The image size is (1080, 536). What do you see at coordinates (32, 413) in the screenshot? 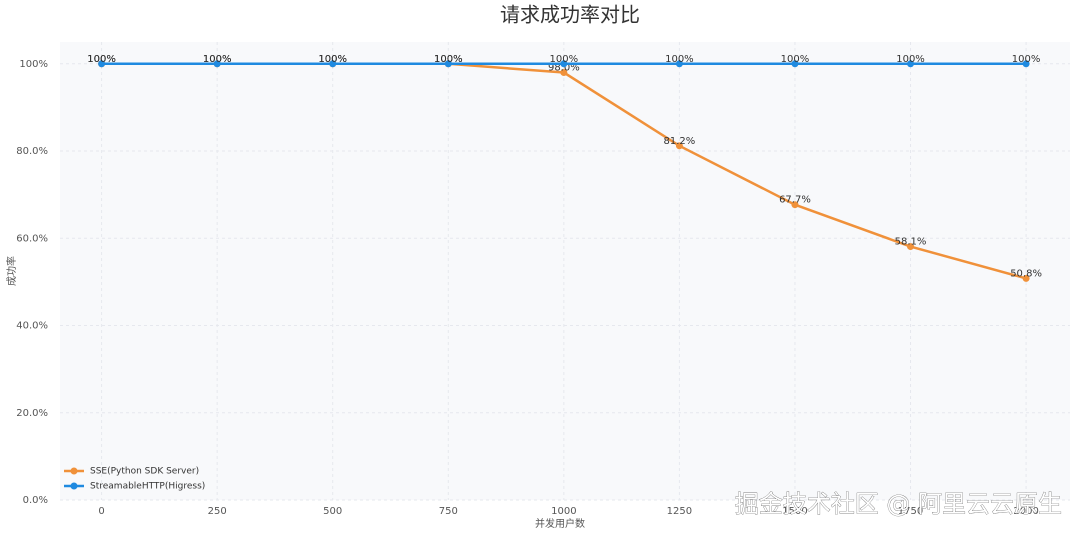
I see `y-tick-label: 20.0%` at bounding box center [32, 413].